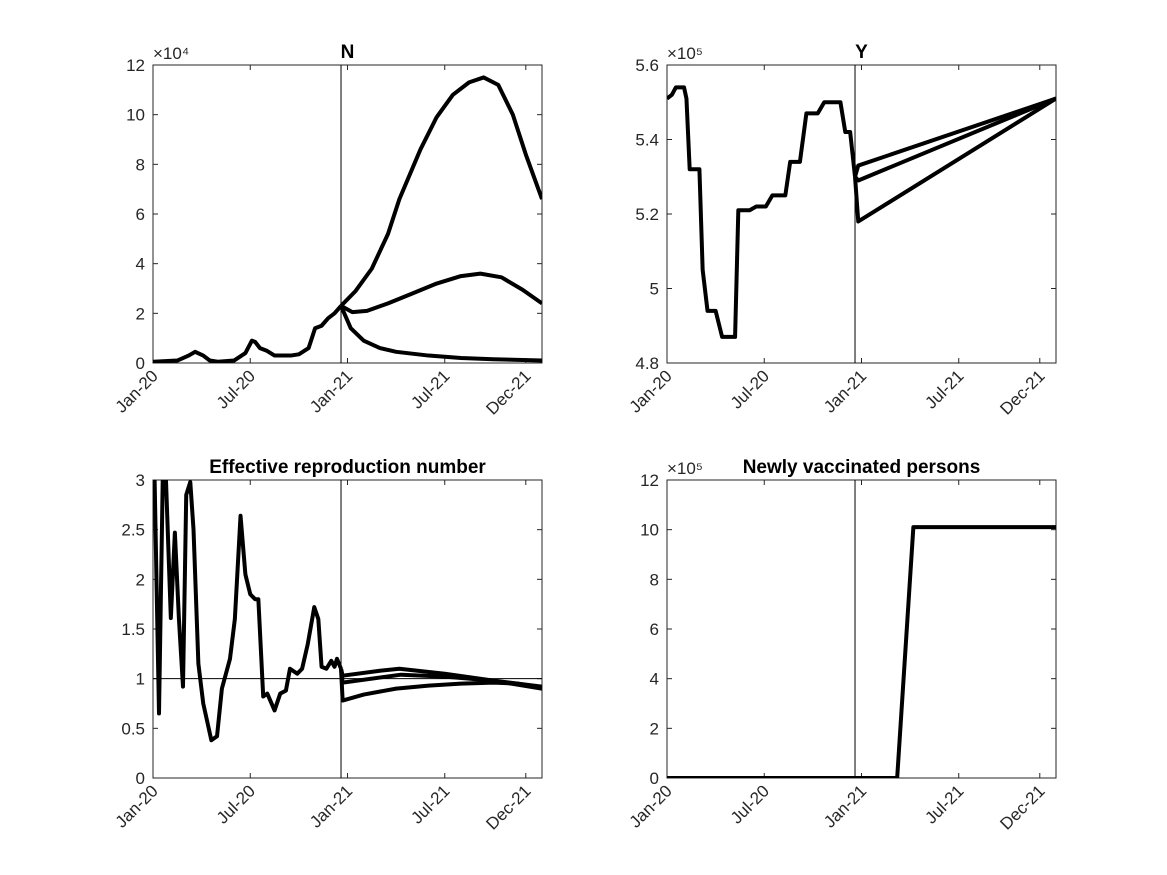 Image resolution: width=1167 pixels, height=875 pixels. I want to click on y-exponent: ×10⁴, so click(171, 53).